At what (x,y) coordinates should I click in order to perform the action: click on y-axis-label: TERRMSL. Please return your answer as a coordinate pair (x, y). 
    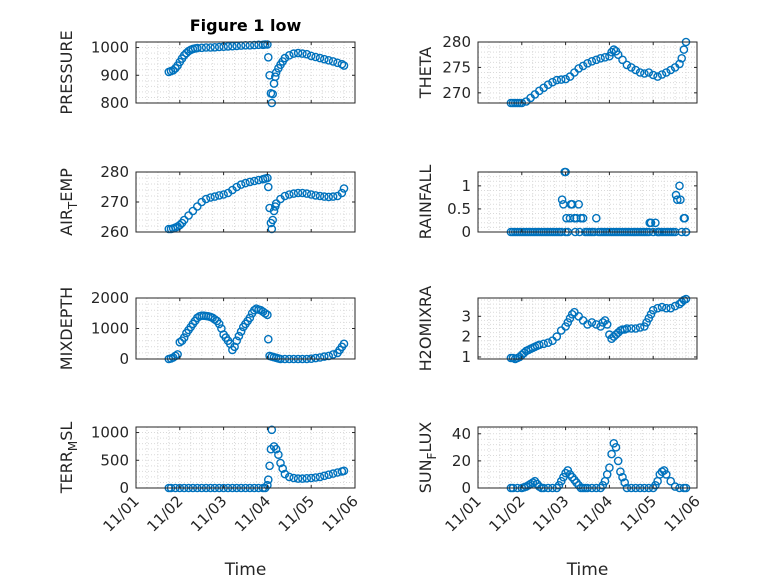
    Looking at the image, I should click on (68, 458).